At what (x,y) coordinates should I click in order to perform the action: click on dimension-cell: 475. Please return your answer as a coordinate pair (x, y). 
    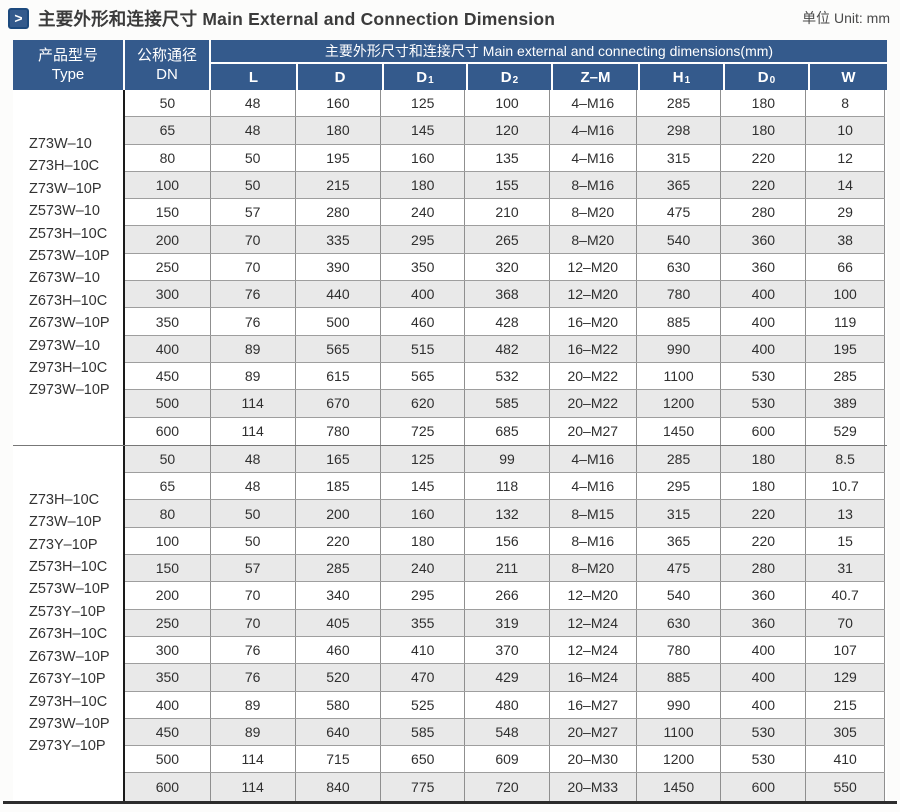
    Looking at the image, I should click on (679, 212).